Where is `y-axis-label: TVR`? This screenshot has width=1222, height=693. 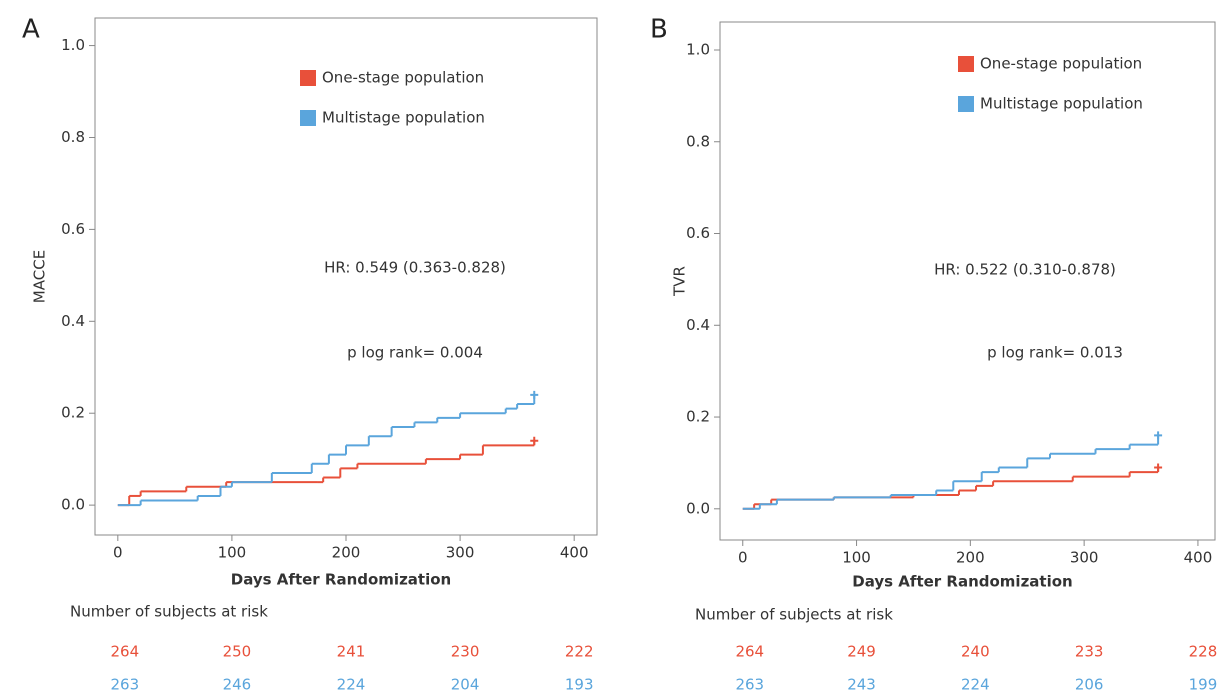
y-axis-label: TVR is located at coordinates (680, 281).